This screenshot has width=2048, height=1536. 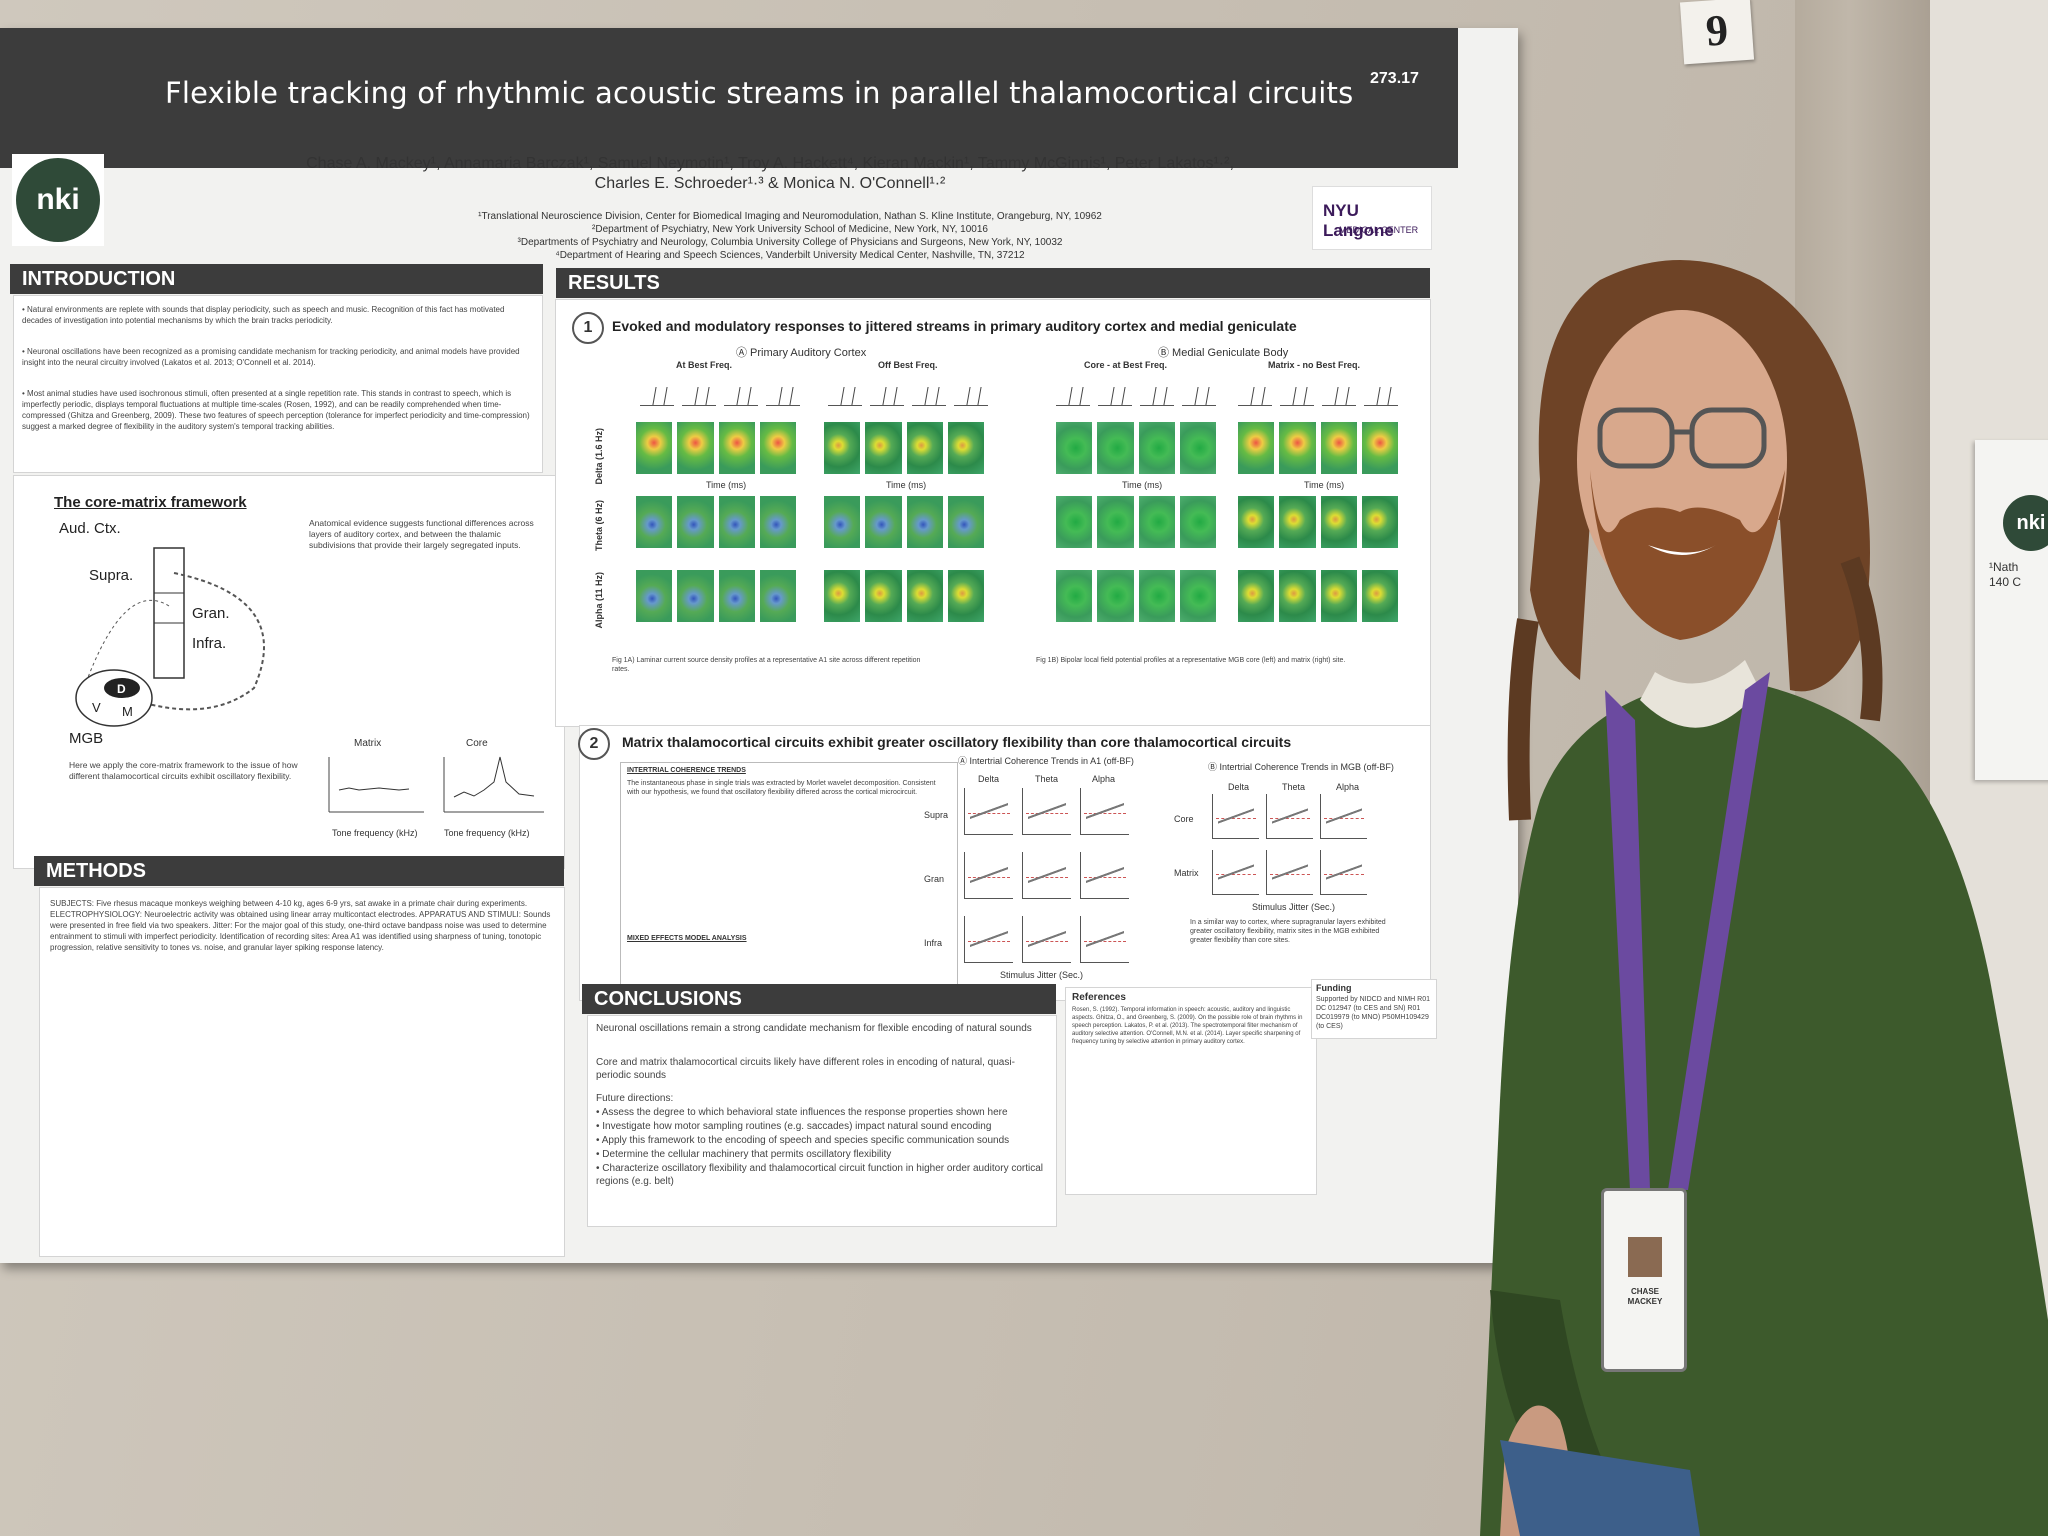 I want to click on panel-b-label: Ⓑ Medial Geniculate Body, so click(x=1223, y=353).